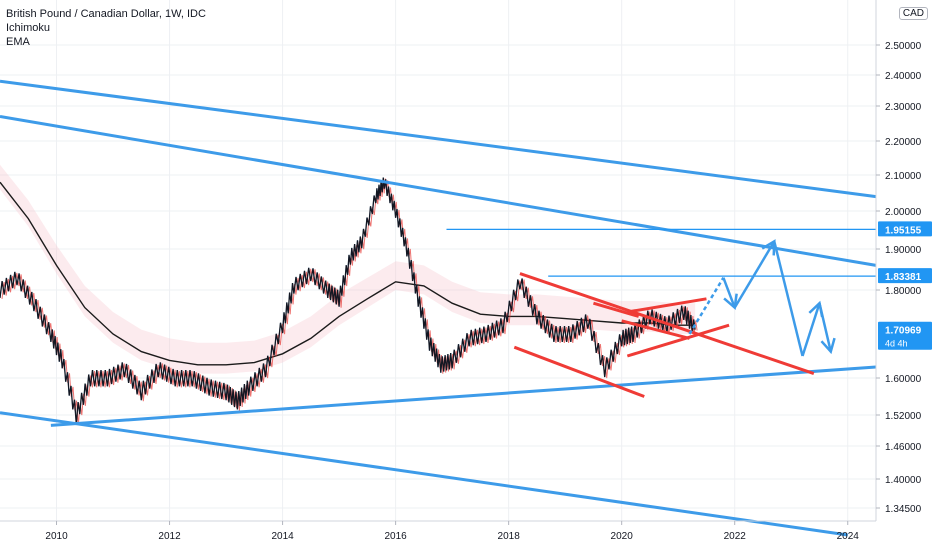 The image size is (932, 550). Describe the element at coordinates (18, 42) in the screenshot. I see `indicator-ema: EMA` at that location.